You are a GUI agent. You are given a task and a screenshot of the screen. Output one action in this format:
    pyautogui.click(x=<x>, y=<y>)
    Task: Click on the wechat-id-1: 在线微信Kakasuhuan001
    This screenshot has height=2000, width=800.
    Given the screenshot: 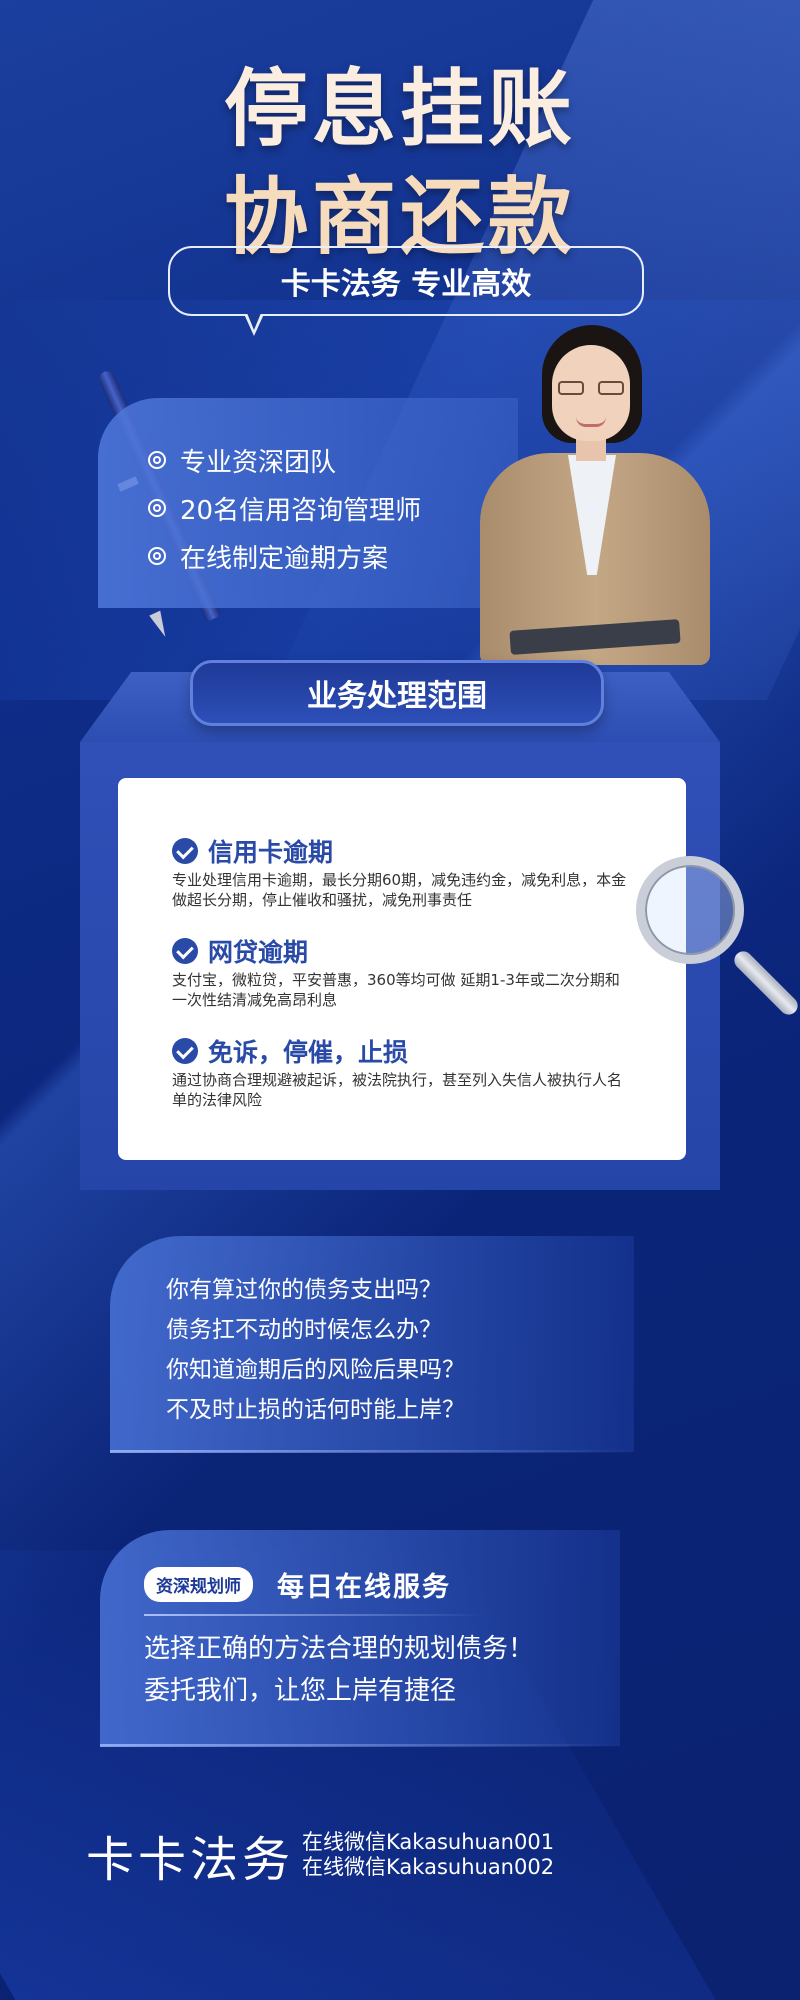 What is the action you would take?
    pyautogui.click(x=428, y=1842)
    